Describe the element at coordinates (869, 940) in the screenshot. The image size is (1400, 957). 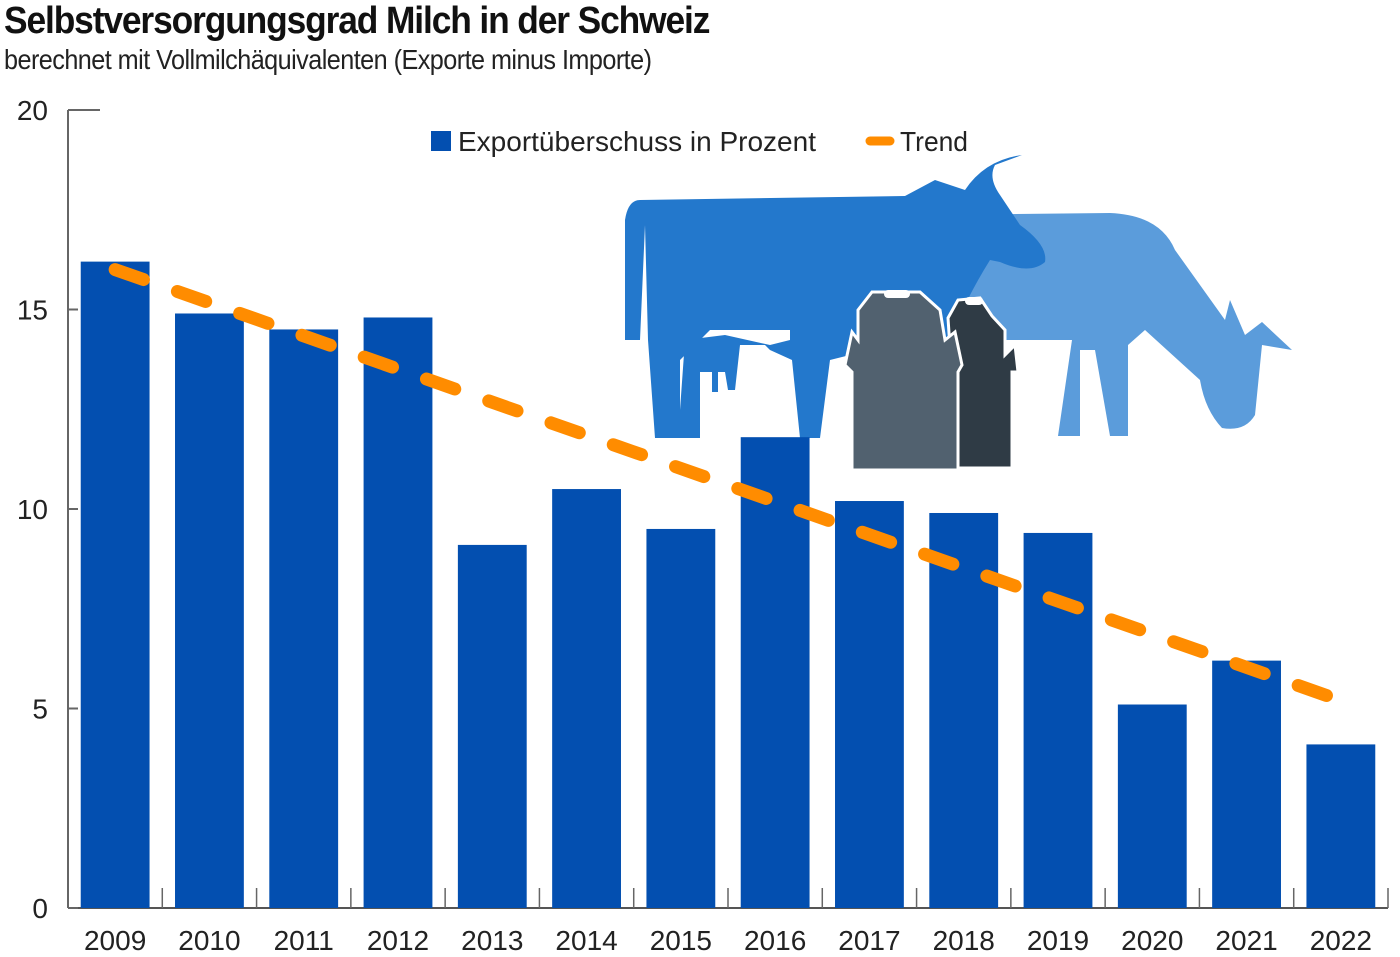
I see `x-tick-label: 2017` at that location.